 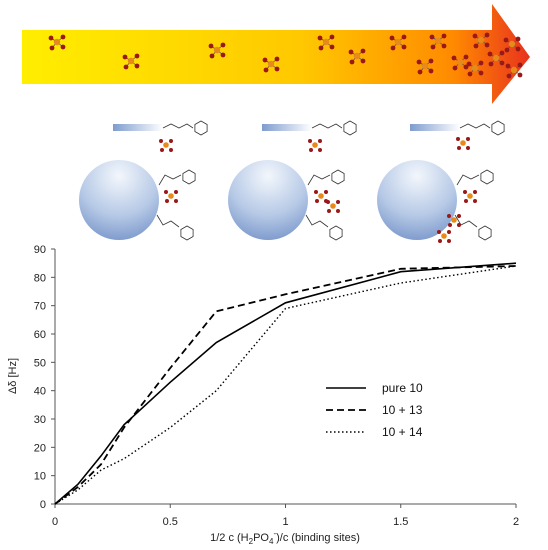 I want to click on x-axis-title-part: PO, so click(x=261, y=538).